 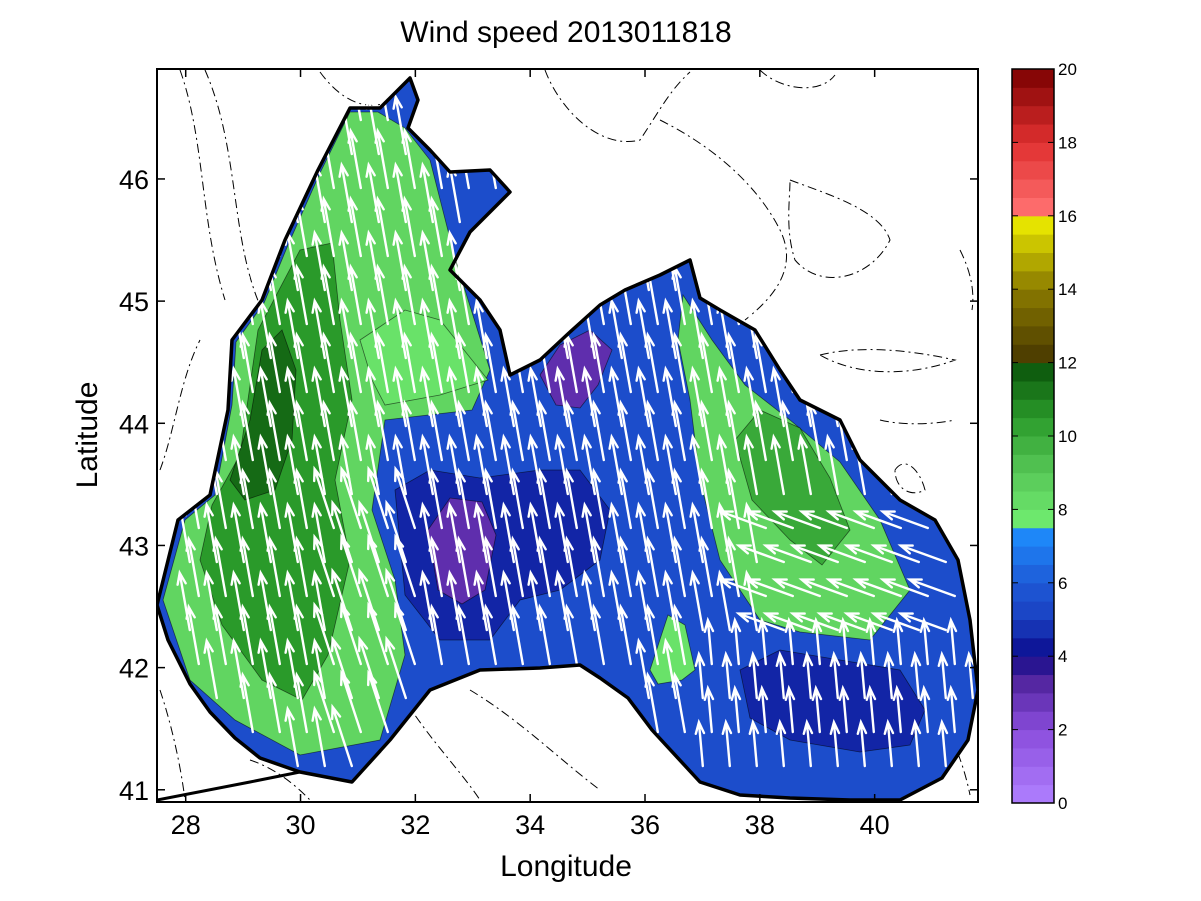 I want to click on x-tick-label: 30, so click(x=301, y=825).